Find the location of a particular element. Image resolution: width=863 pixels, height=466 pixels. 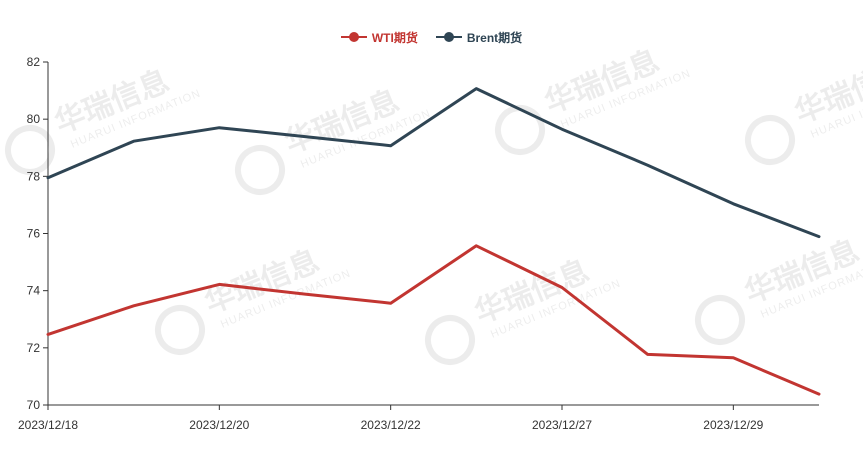

legend-wti-label: WTI期货 is located at coordinates (394, 37).